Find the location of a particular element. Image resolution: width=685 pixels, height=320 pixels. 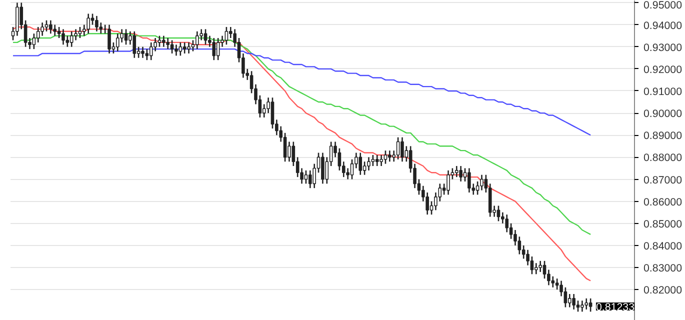

y-tick-label: 0.87000 is located at coordinates (663, 180).